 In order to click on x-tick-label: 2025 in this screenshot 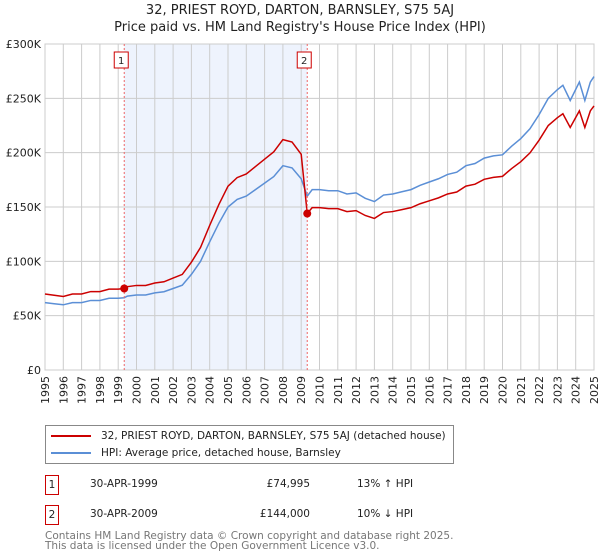, I will do `click(594, 390)`.